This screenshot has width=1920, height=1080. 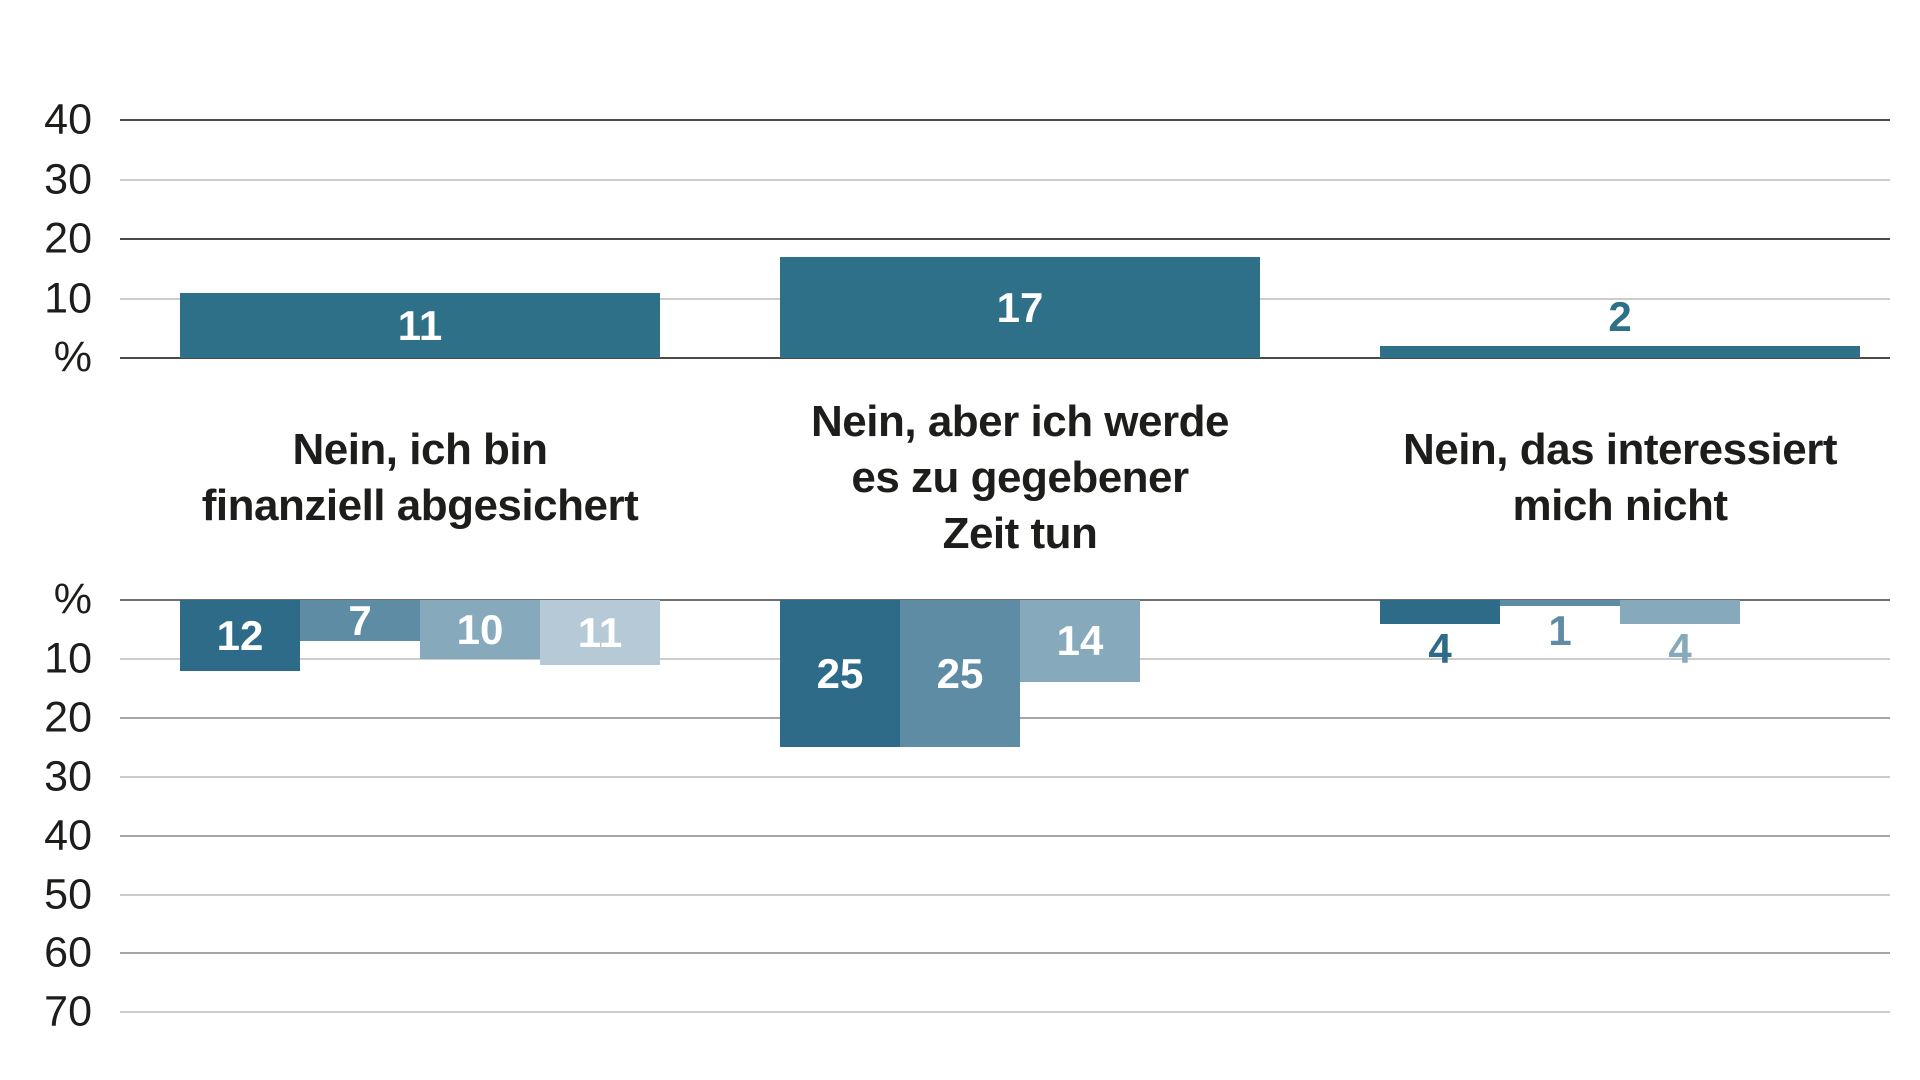 I want to click on bottom-bar-value-label: 12, so click(x=240, y=635).